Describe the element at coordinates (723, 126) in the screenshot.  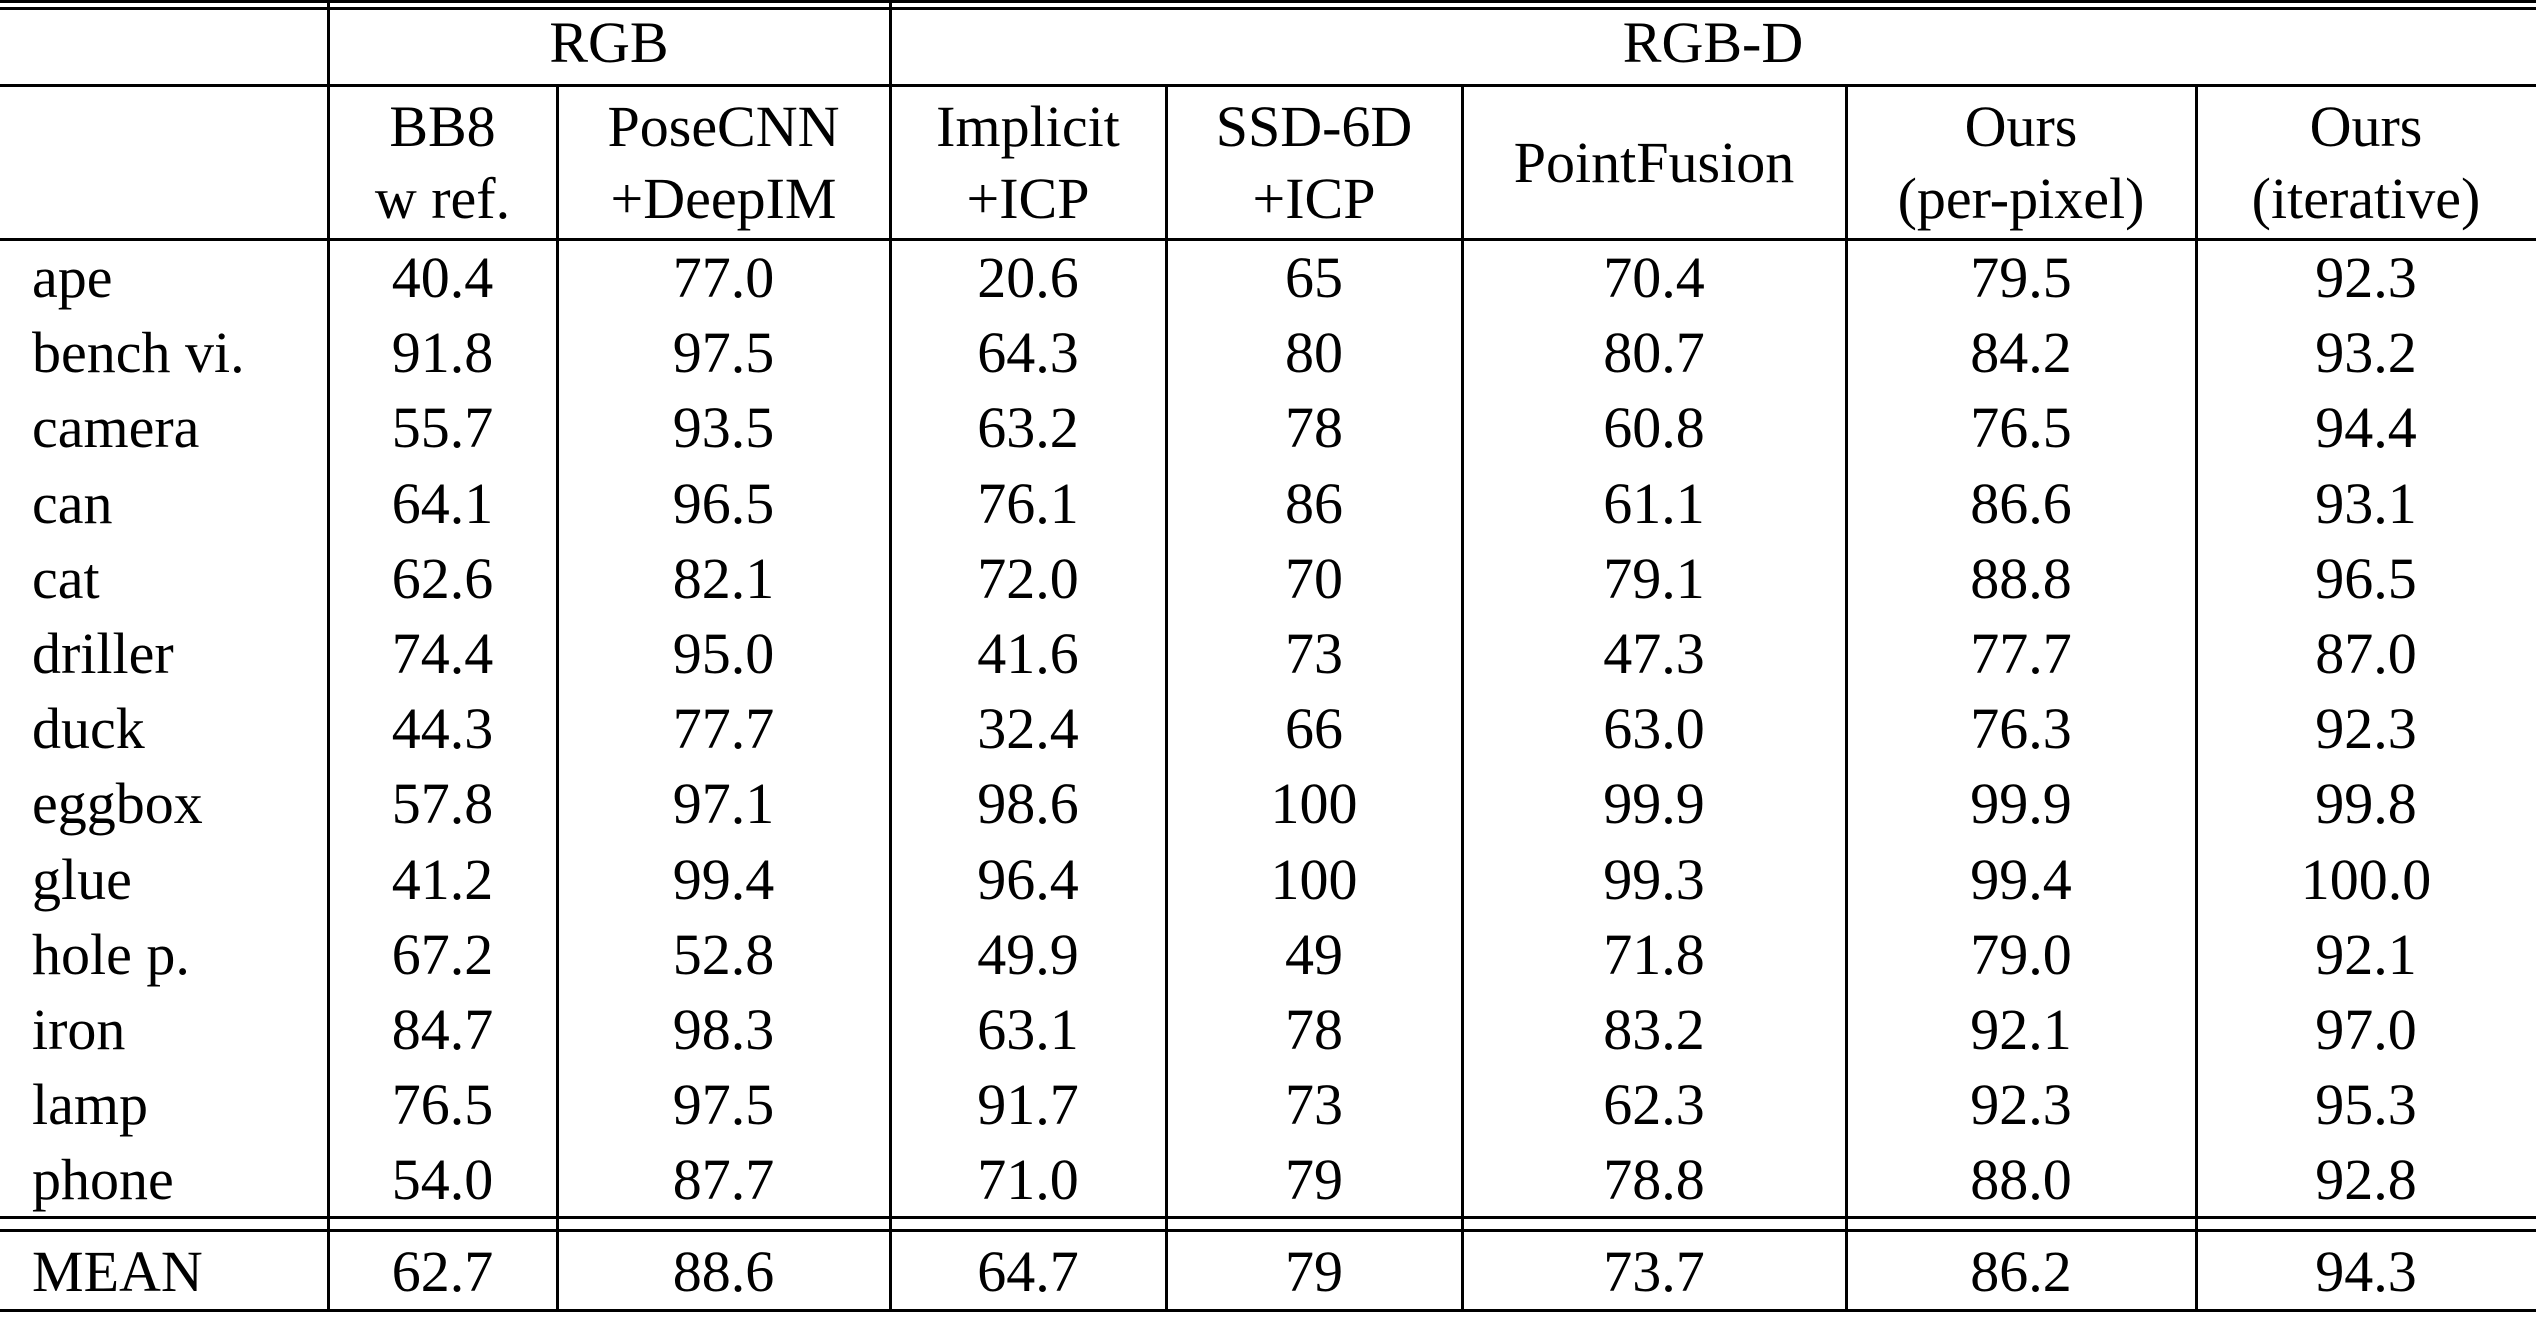
I see `method-name: PoseCNN` at that location.